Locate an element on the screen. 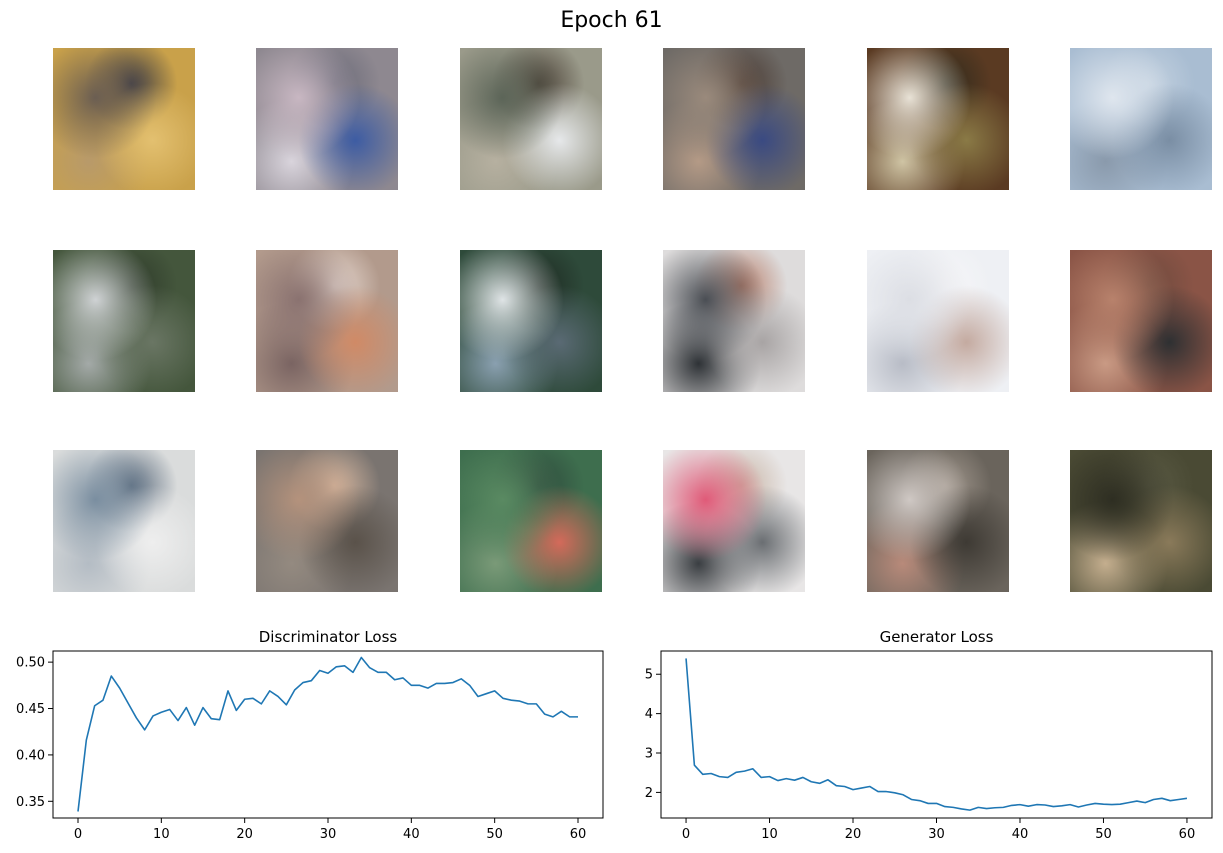  generator-x-tick-label: 30 is located at coordinates (936, 834).